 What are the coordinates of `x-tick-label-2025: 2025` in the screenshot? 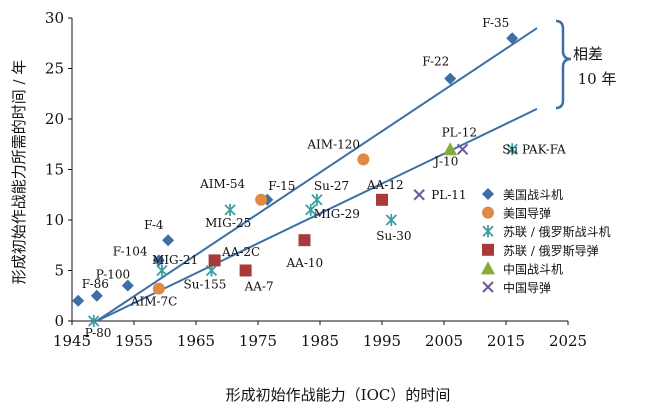 It's located at (568, 341).